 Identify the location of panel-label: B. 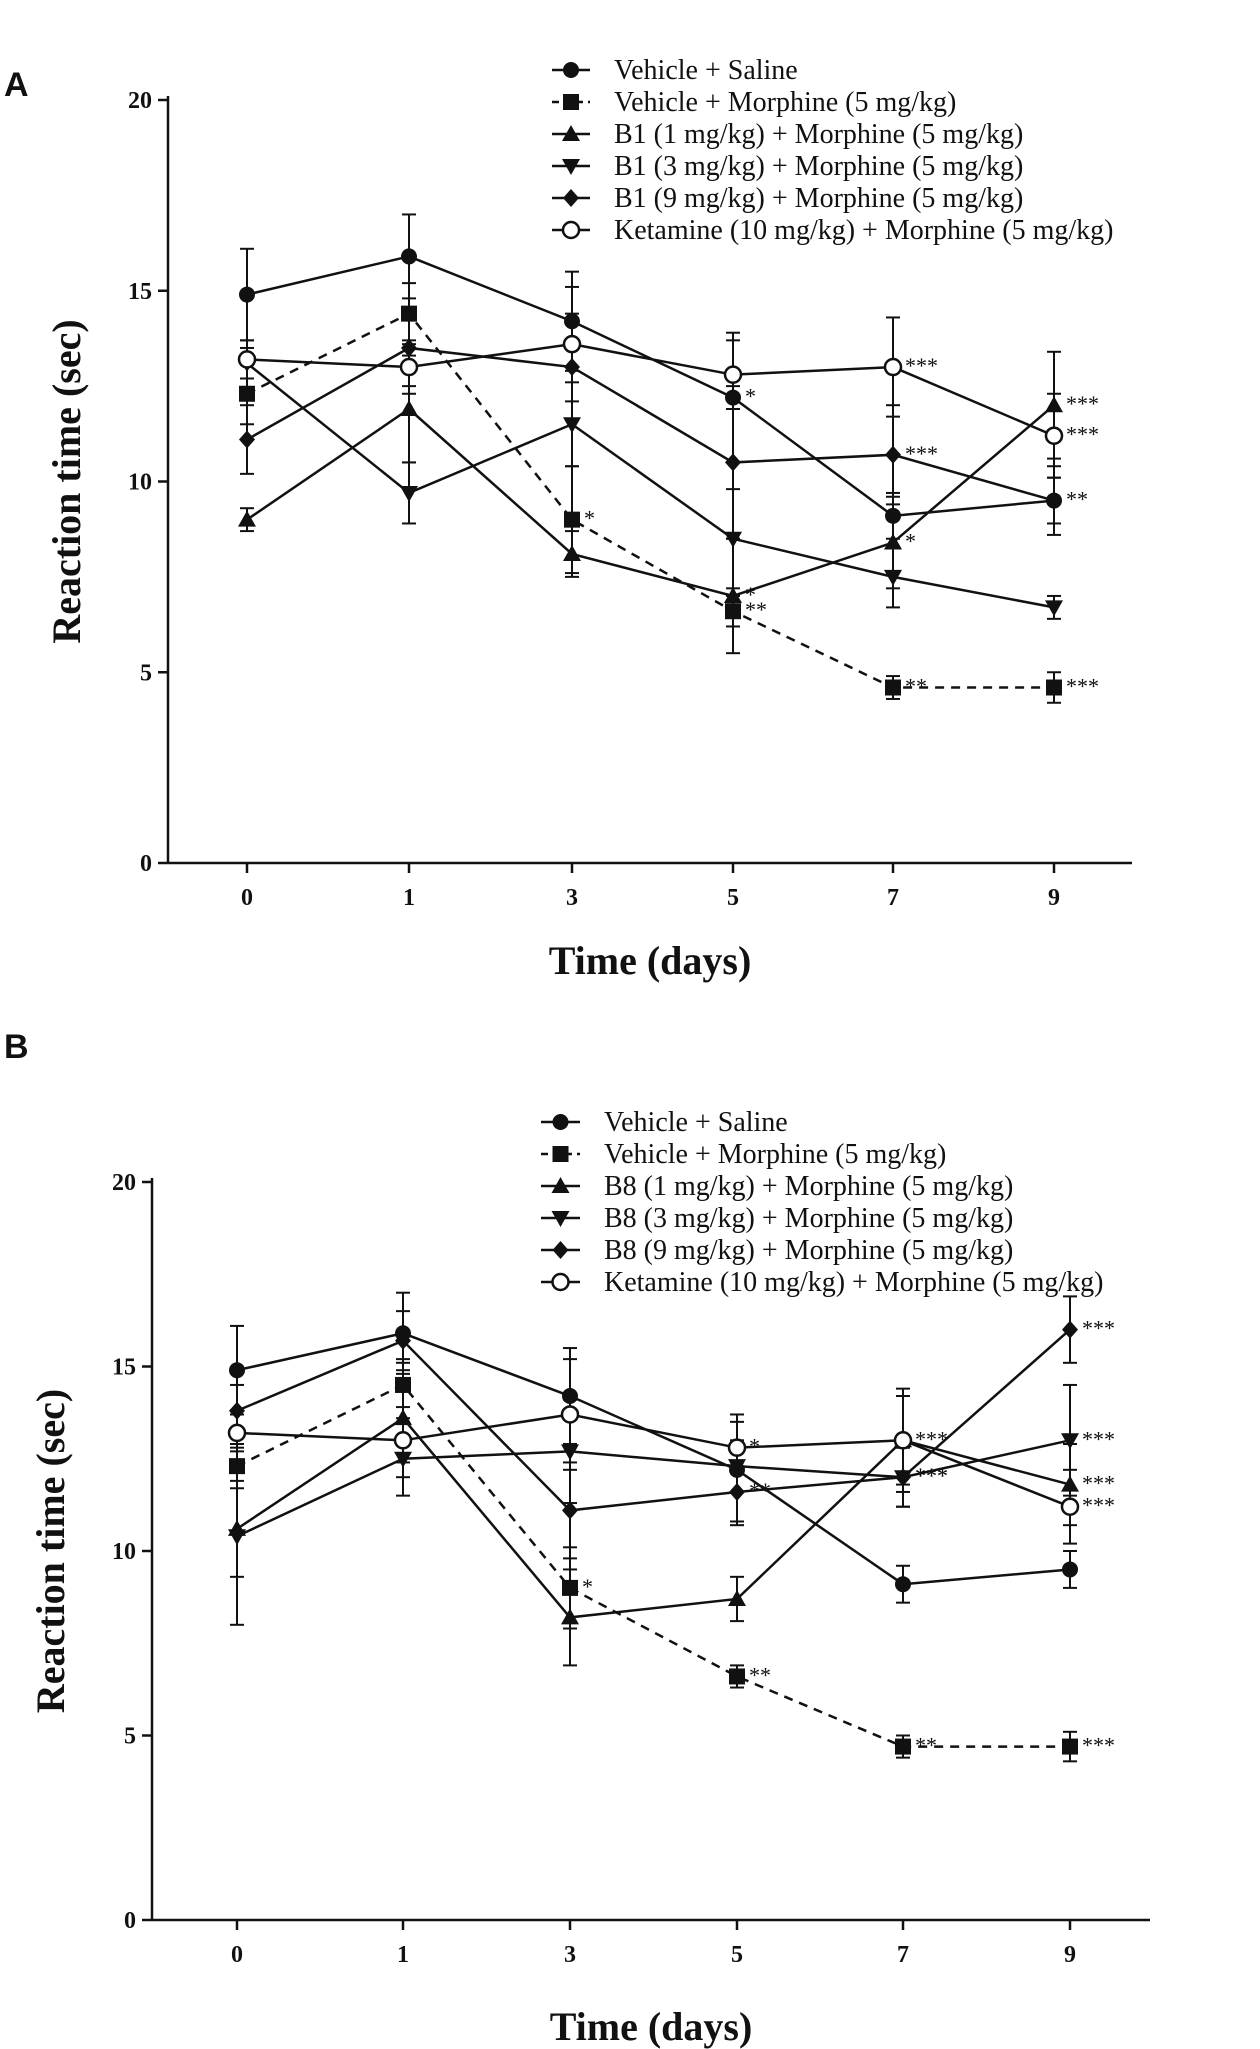
(16, 1047).